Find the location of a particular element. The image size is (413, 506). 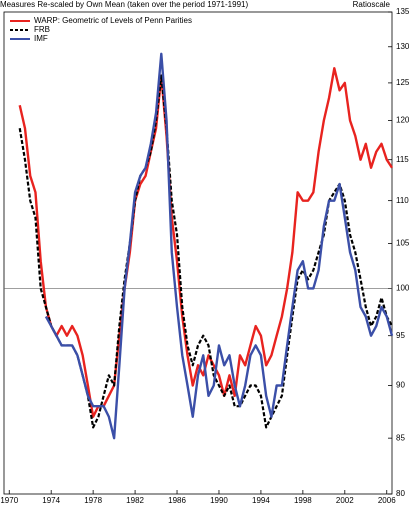

y-tick-label: 130 is located at coordinates (403, 46).